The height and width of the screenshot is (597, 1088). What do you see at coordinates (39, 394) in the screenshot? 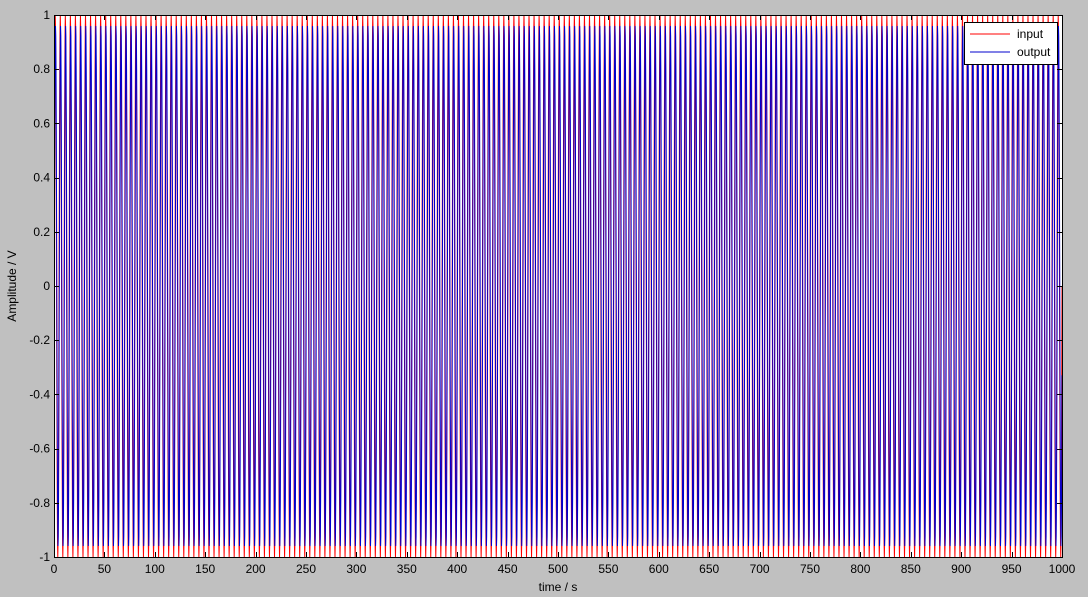
I see `y-tick-label: -0.4` at bounding box center [39, 394].